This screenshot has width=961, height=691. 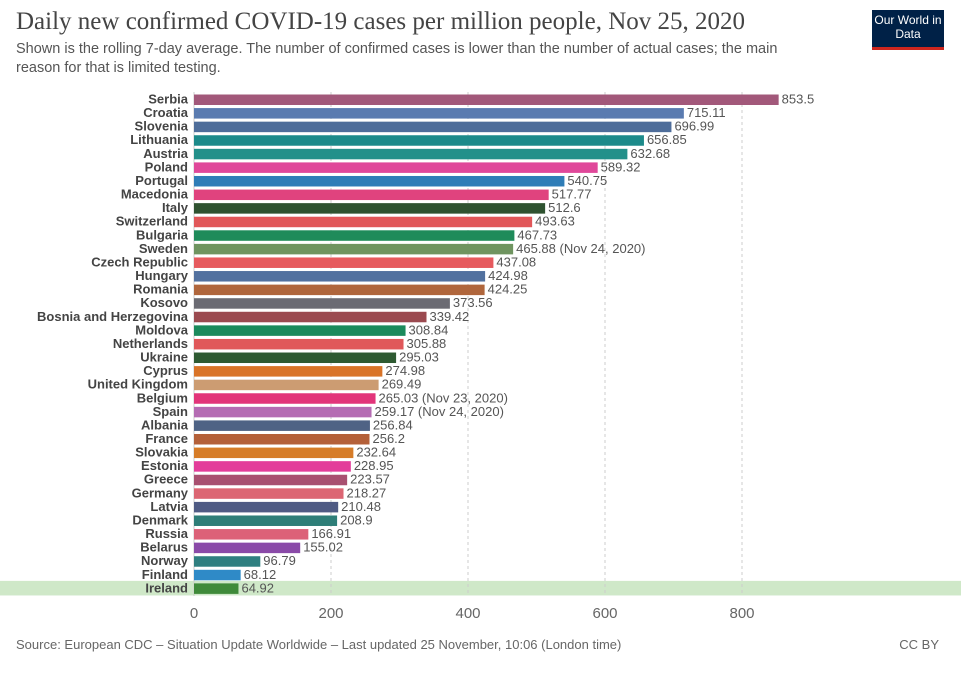 I want to click on x-tick-label: 200, so click(x=330, y=613).